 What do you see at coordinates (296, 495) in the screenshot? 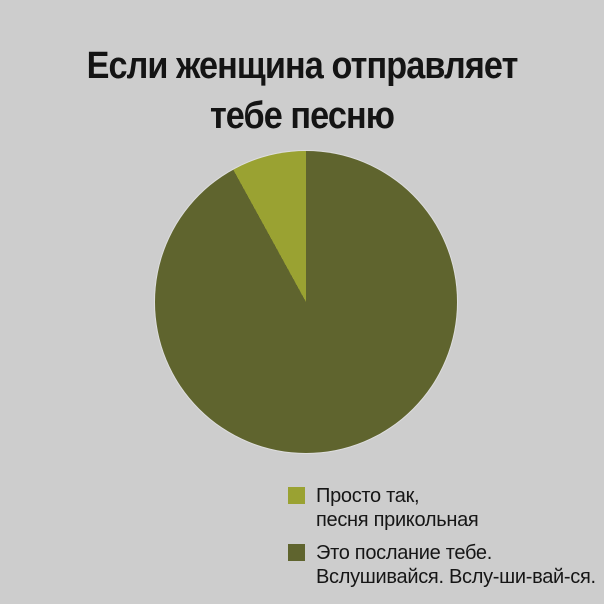
I see `legend-swatch-light-green` at bounding box center [296, 495].